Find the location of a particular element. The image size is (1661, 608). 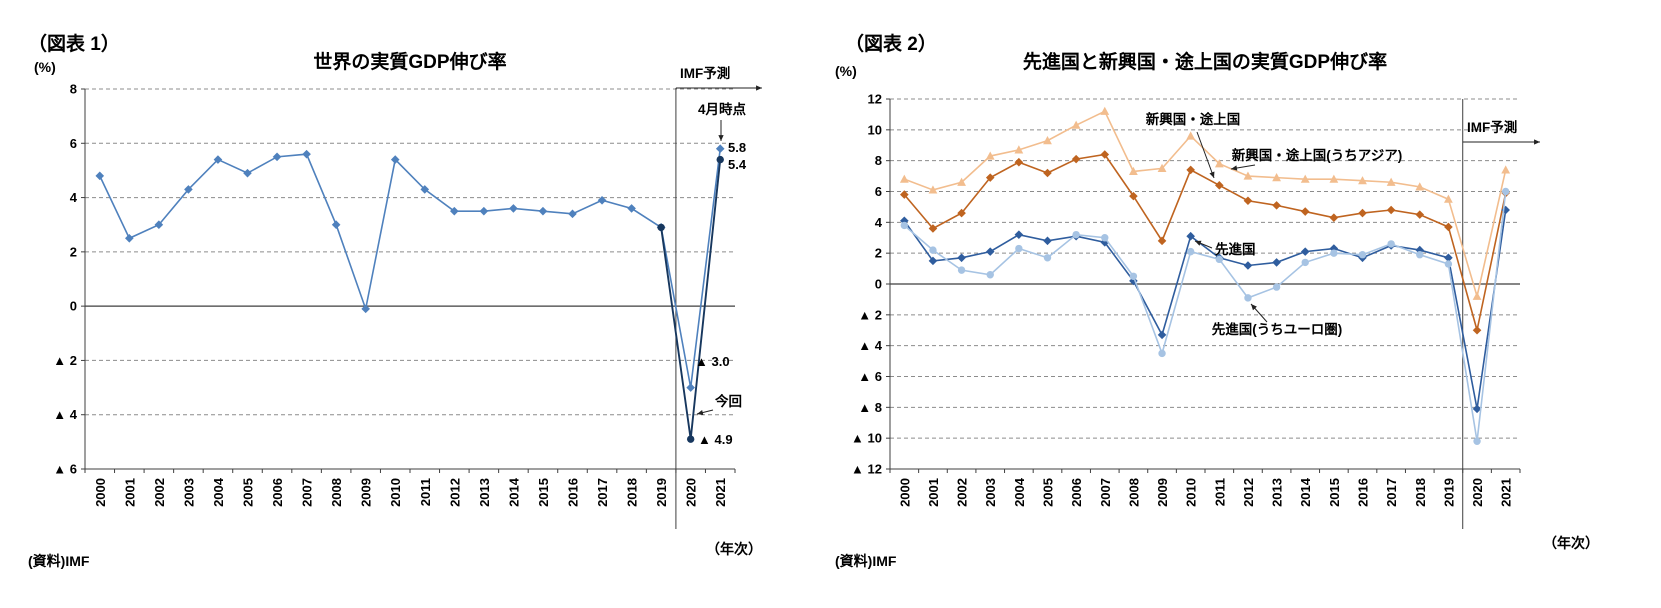

series-world-actual is located at coordinates (380, 231).